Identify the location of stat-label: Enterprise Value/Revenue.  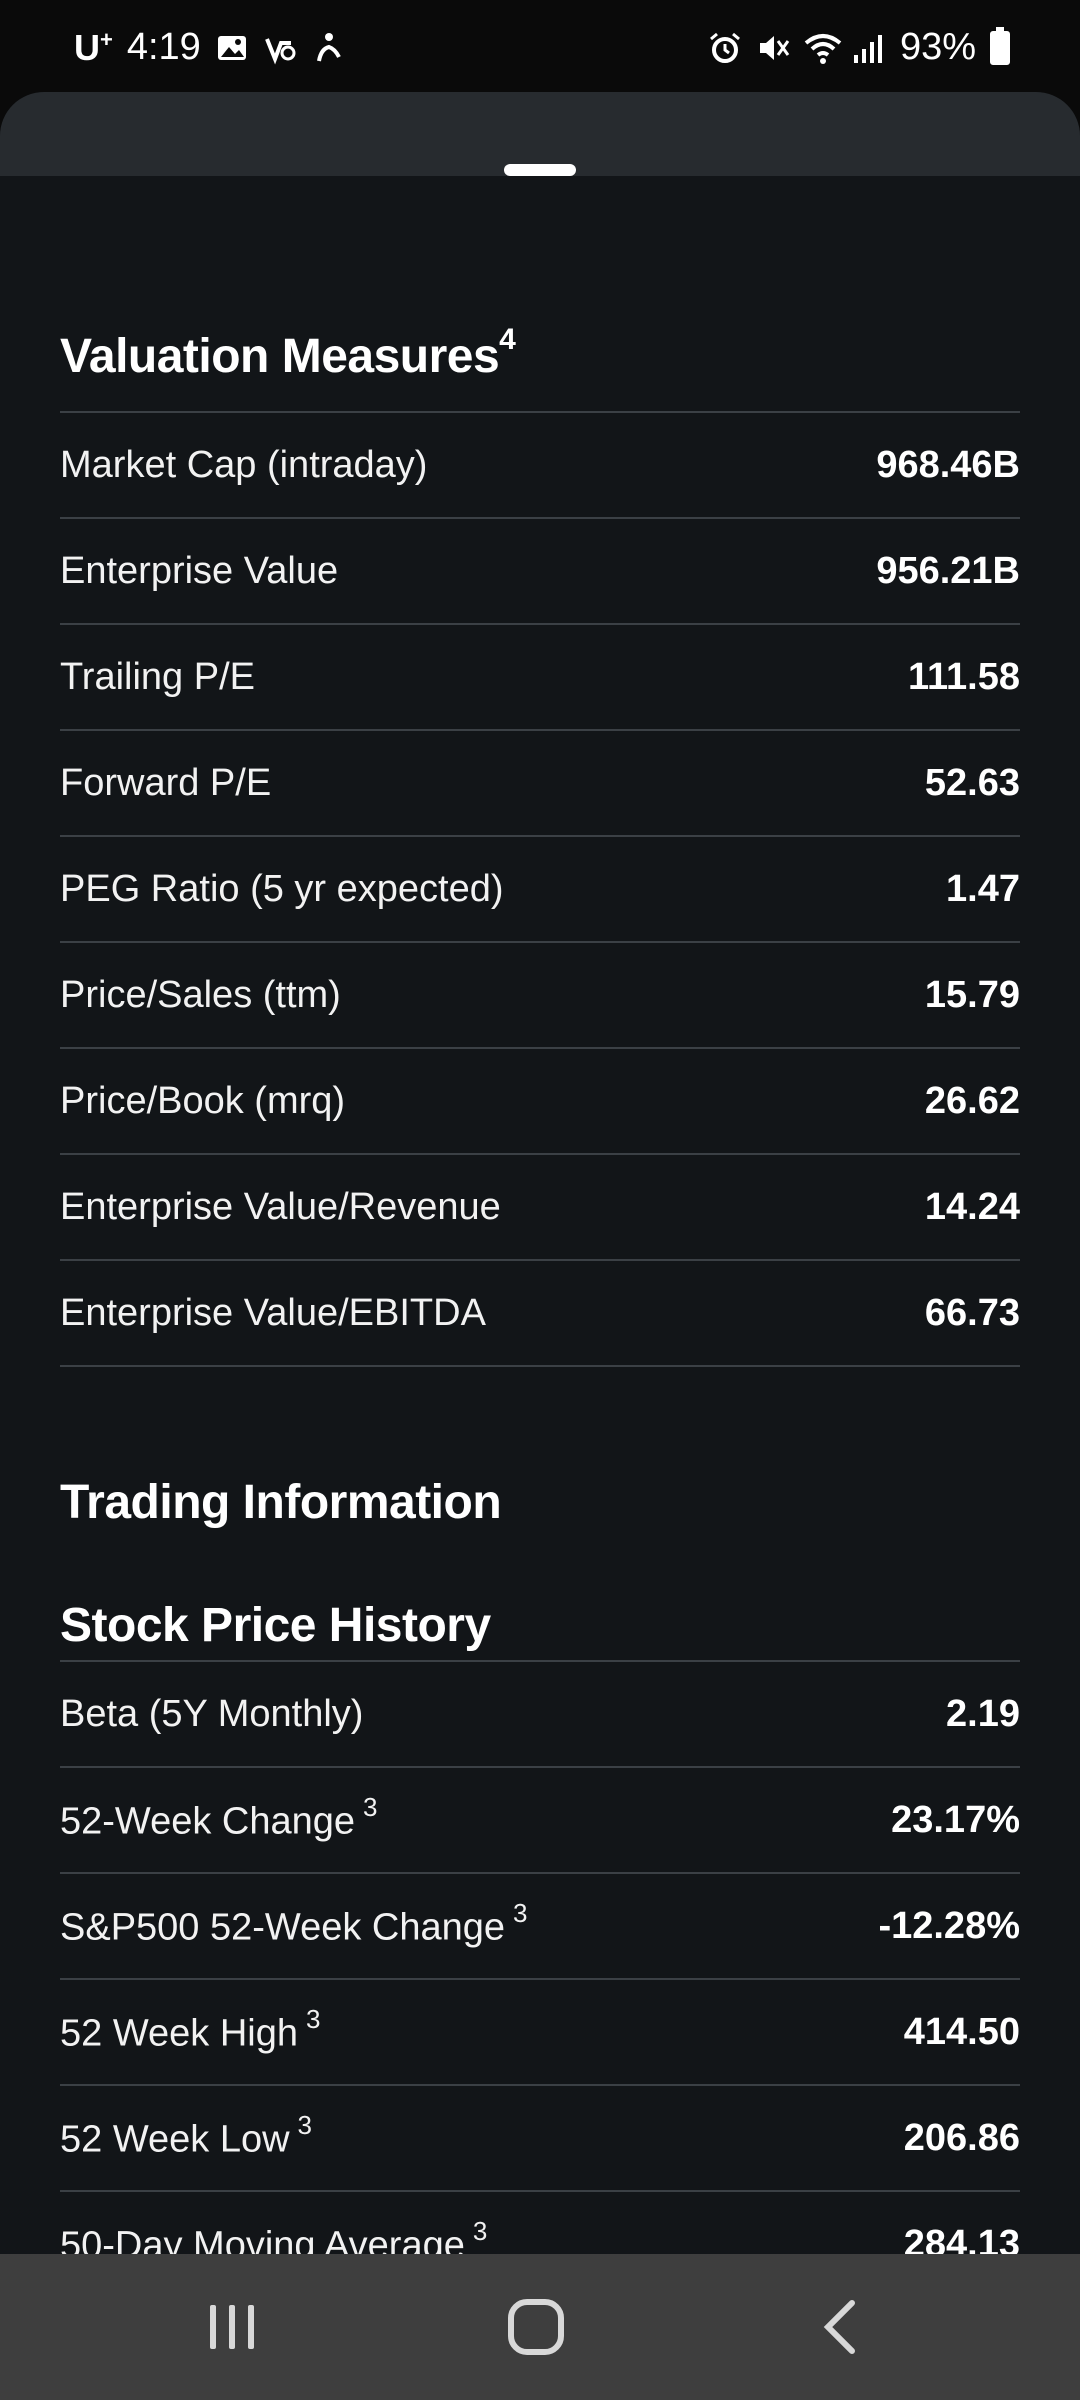
(280, 1206).